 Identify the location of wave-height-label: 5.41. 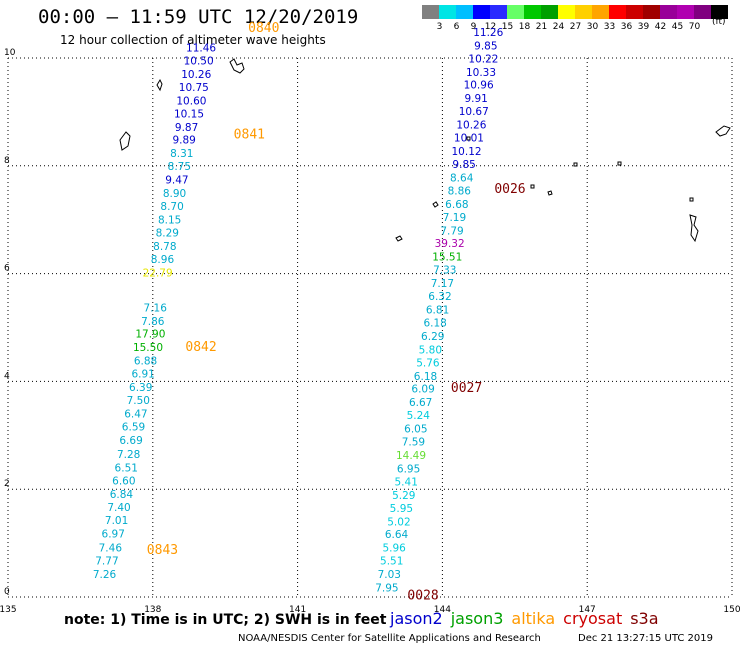
(406, 482).